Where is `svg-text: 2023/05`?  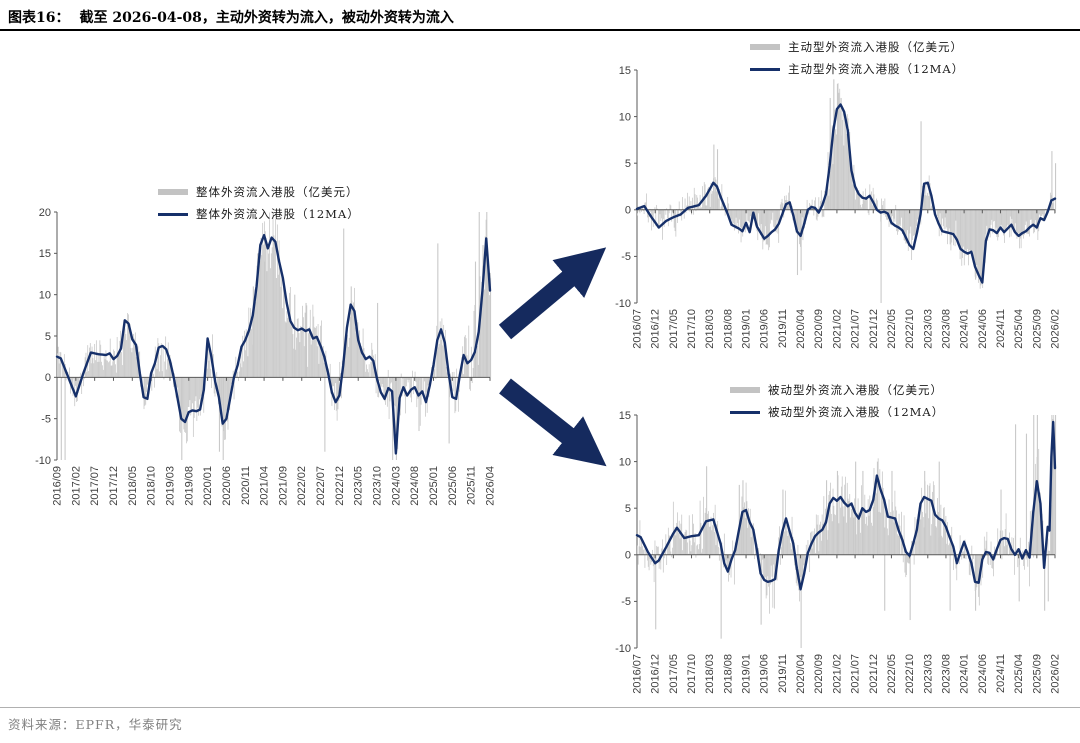
svg-text: 2023/05 is located at coordinates (359, 486).